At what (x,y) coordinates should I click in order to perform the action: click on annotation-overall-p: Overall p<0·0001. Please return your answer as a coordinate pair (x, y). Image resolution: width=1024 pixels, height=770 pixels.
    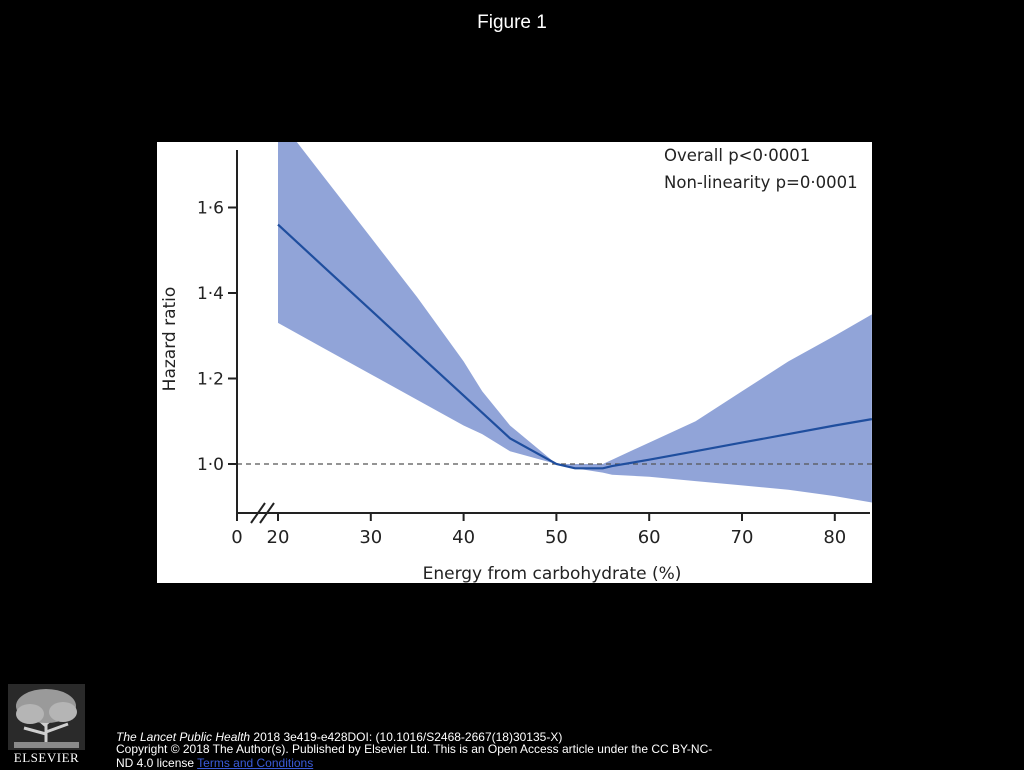
    Looking at the image, I should click on (737, 155).